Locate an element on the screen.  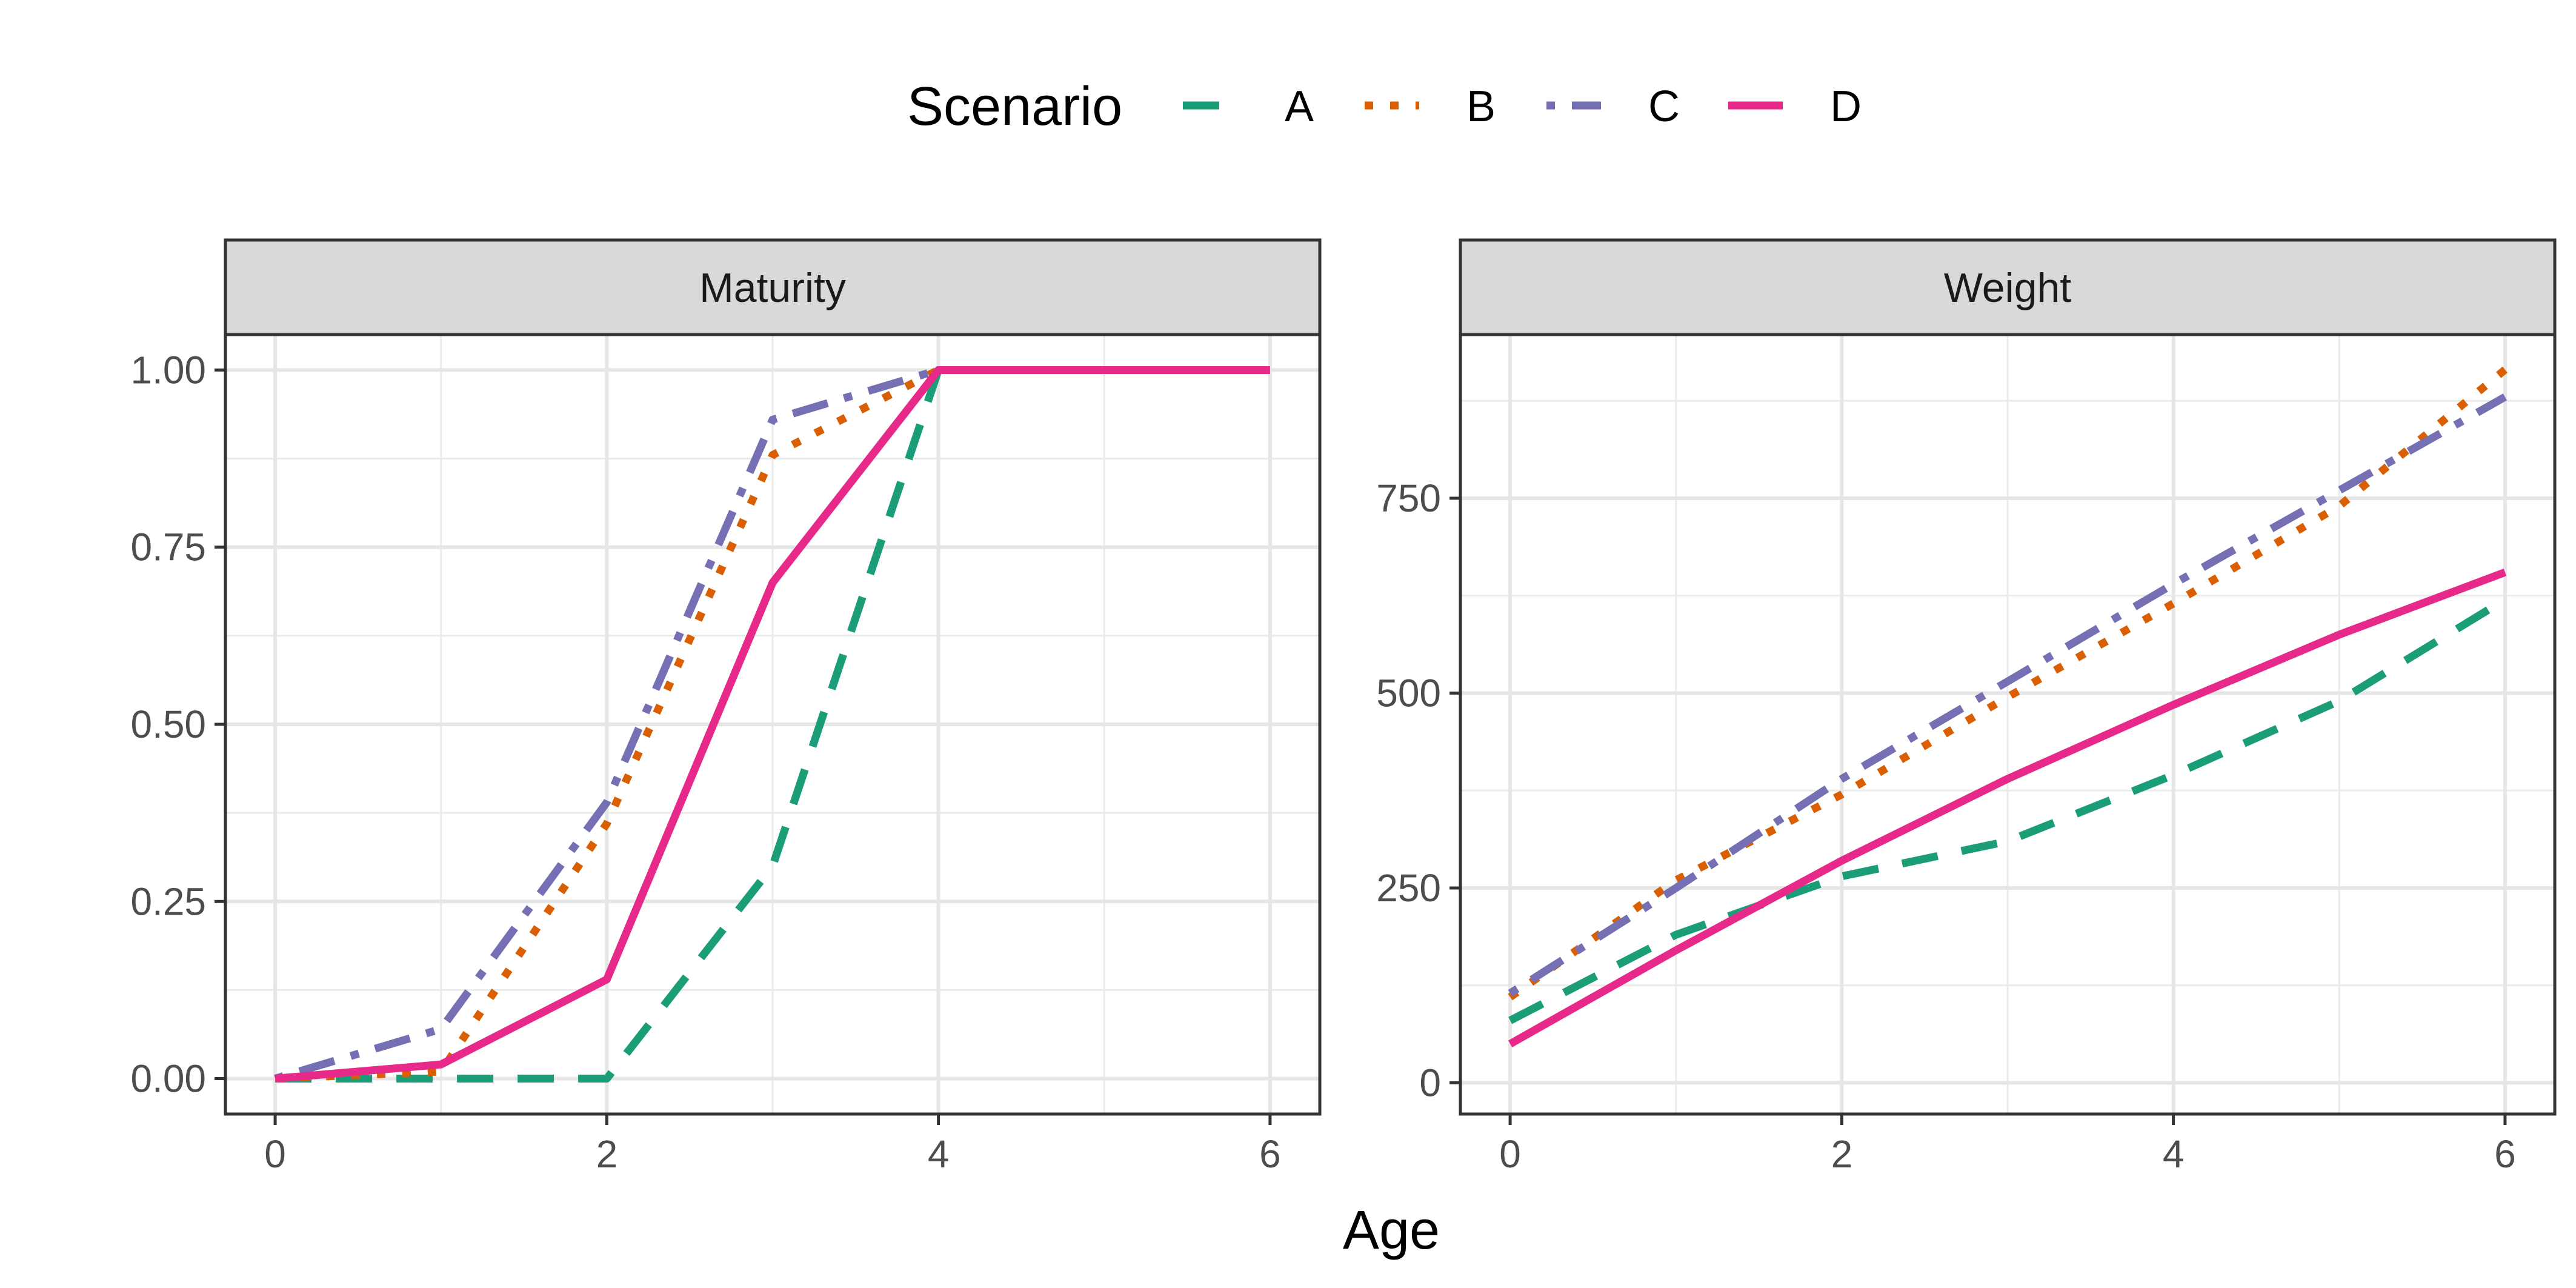
y-tick-label: 0.50 is located at coordinates (168, 724).